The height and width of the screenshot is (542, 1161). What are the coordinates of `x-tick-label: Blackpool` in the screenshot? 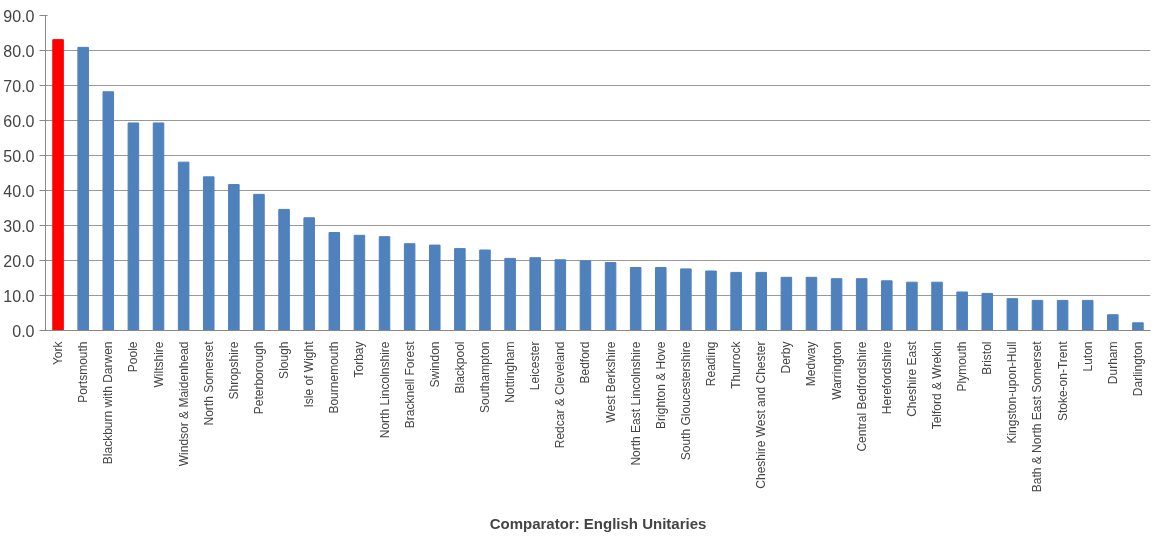 It's located at (459, 367).